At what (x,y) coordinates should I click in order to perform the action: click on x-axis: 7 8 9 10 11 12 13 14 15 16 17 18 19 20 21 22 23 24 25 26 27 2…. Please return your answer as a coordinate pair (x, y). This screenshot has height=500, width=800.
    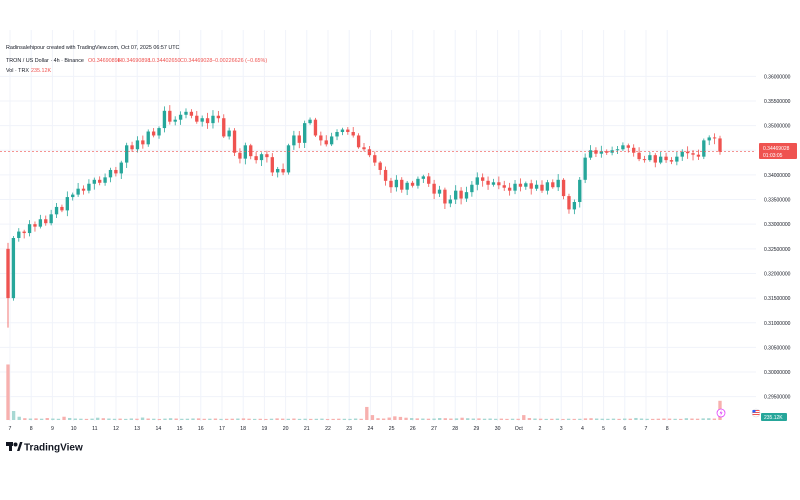
    Looking at the image, I should click on (339, 429).